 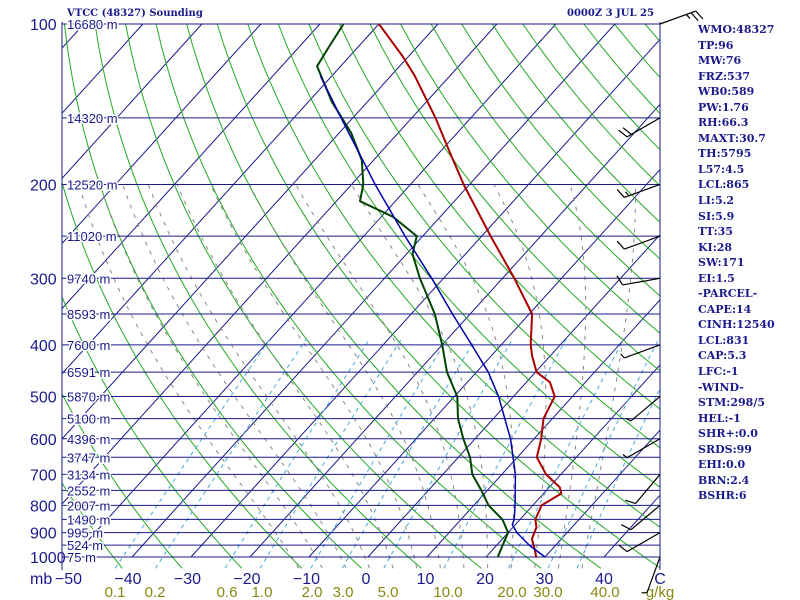 I want to click on celsius-unit-label: C, so click(x=660, y=579).